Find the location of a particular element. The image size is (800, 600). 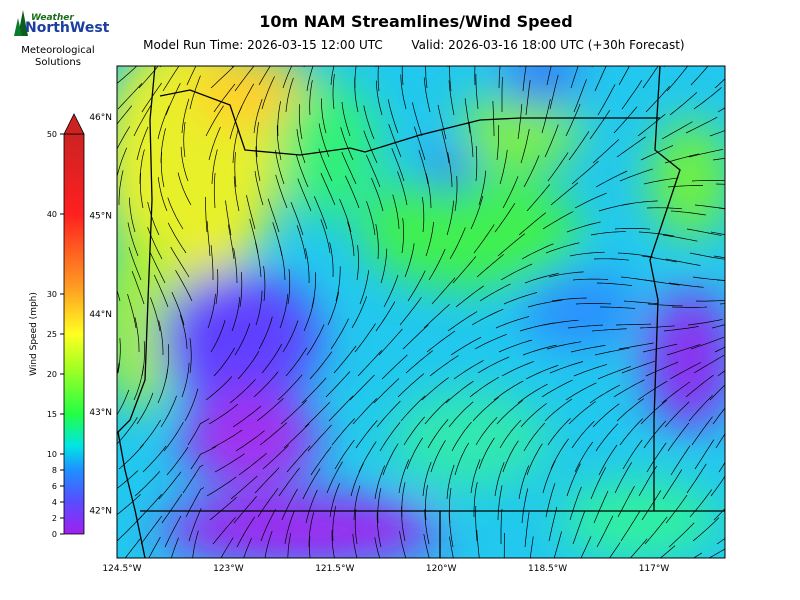

lat-label: 43°N is located at coordinates (100, 413).